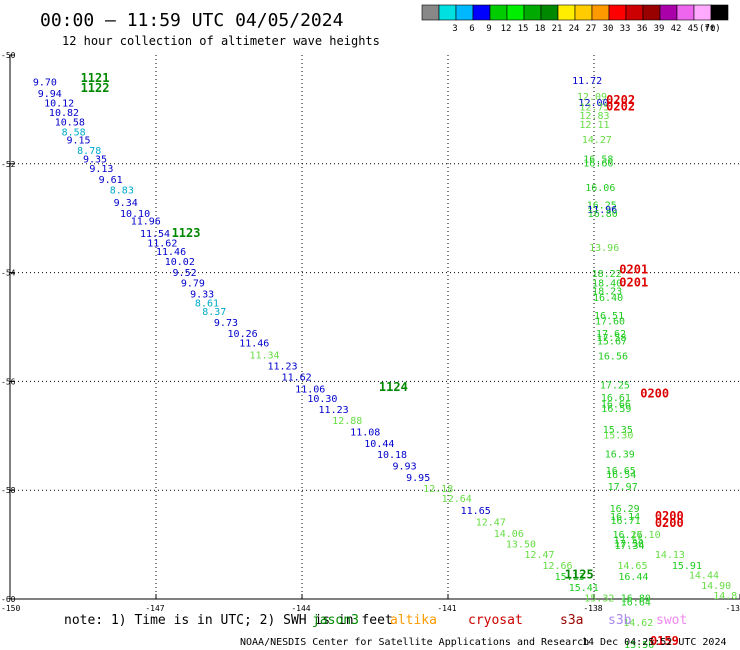 This screenshot has width=740, height=650. I want to click on legend-tick-label: 30, so click(608, 29).